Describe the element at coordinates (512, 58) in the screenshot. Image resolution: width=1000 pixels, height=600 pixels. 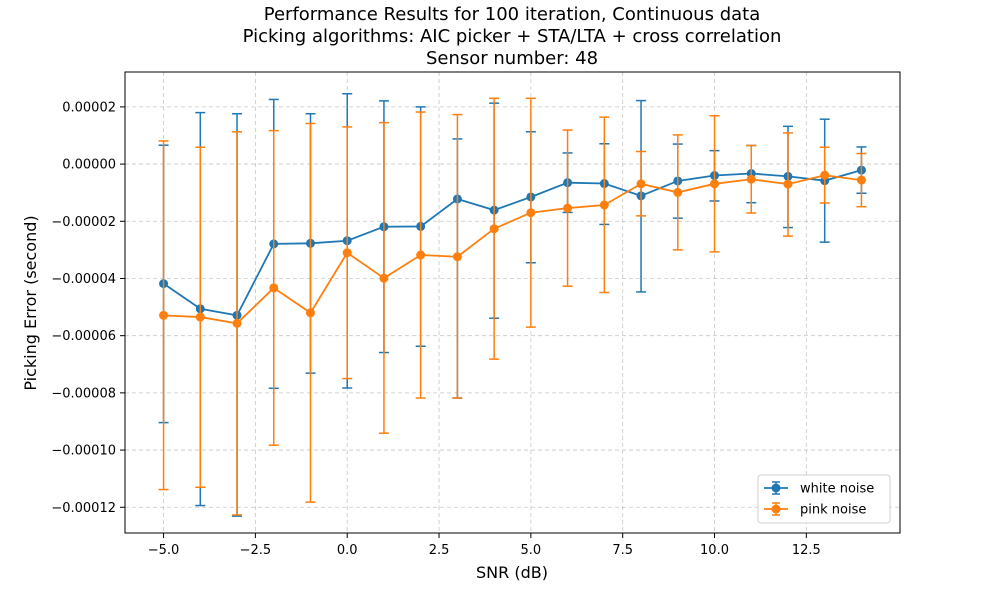
I see `chart-title-line-3: Sensor number: 48` at that location.